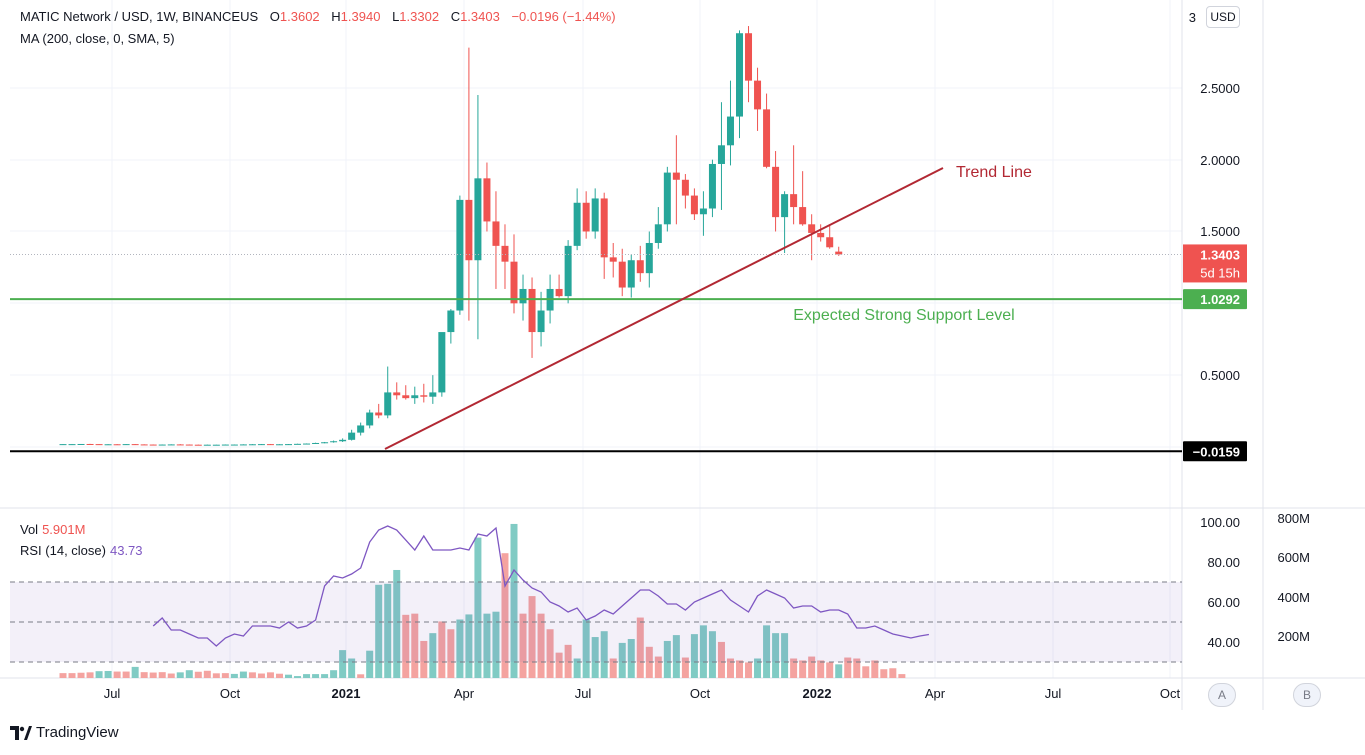 Image resolution: width=1365 pixels, height=755 pixels. I want to click on ma-legend: MA (200, close, 0, SMA, 5), so click(97, 38).